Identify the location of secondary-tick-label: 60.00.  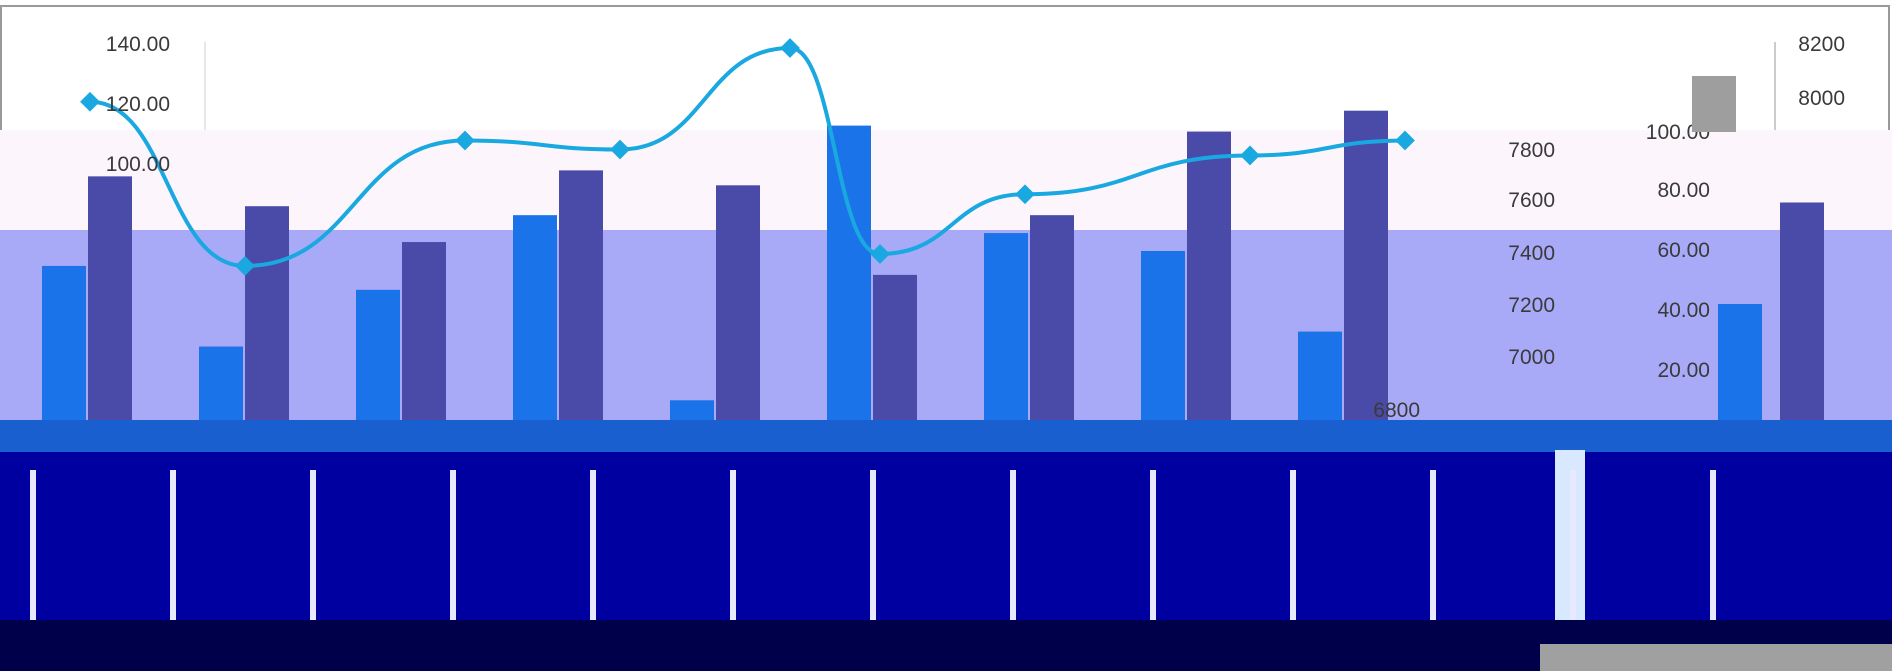
(1683, 250).